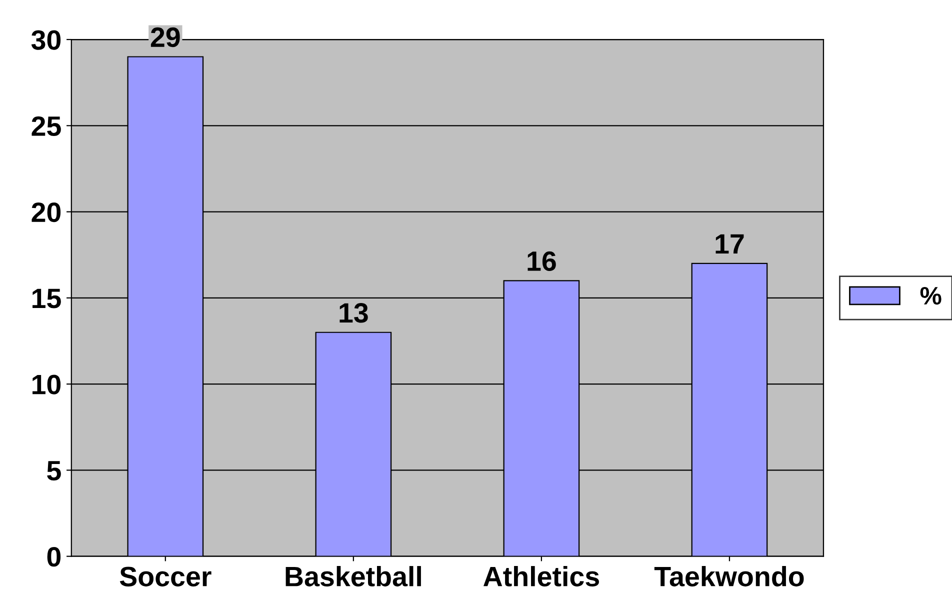 The image size is (952, 608). I want to click on legend-label: %, so click(931, 295).